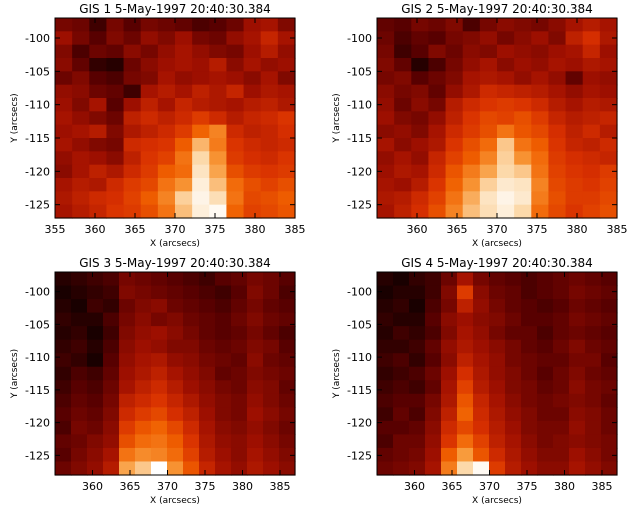 The width and height of the screenshot is (640, 512). What do you see at coordinates (617, 229) in the screenshot?
I see `x-tick-label: 385` at bounding box center [617, 229].